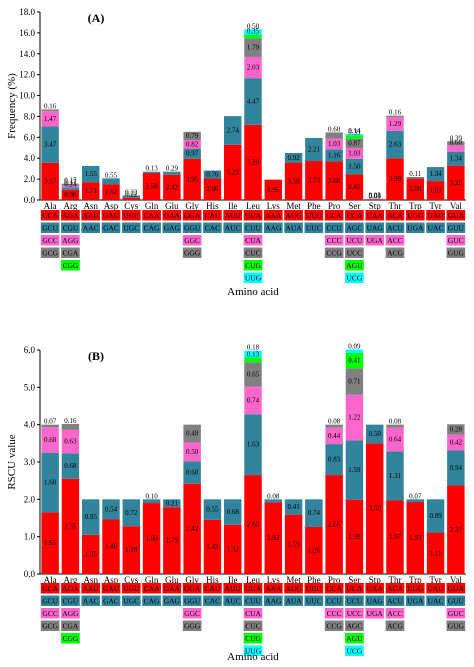  I want to click on data-label: 0.18, so click(253, 348).